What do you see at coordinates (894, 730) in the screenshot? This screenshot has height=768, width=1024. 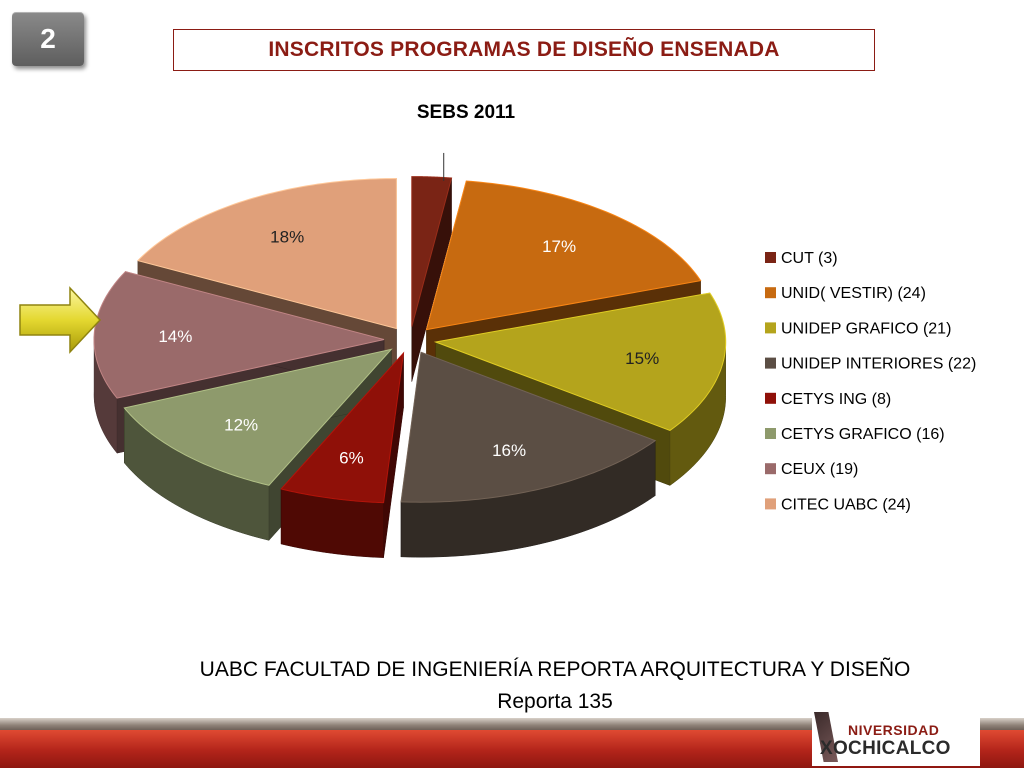 I see `logo-text-top: NIVERSIDAD` at bounding box center [894, 730].